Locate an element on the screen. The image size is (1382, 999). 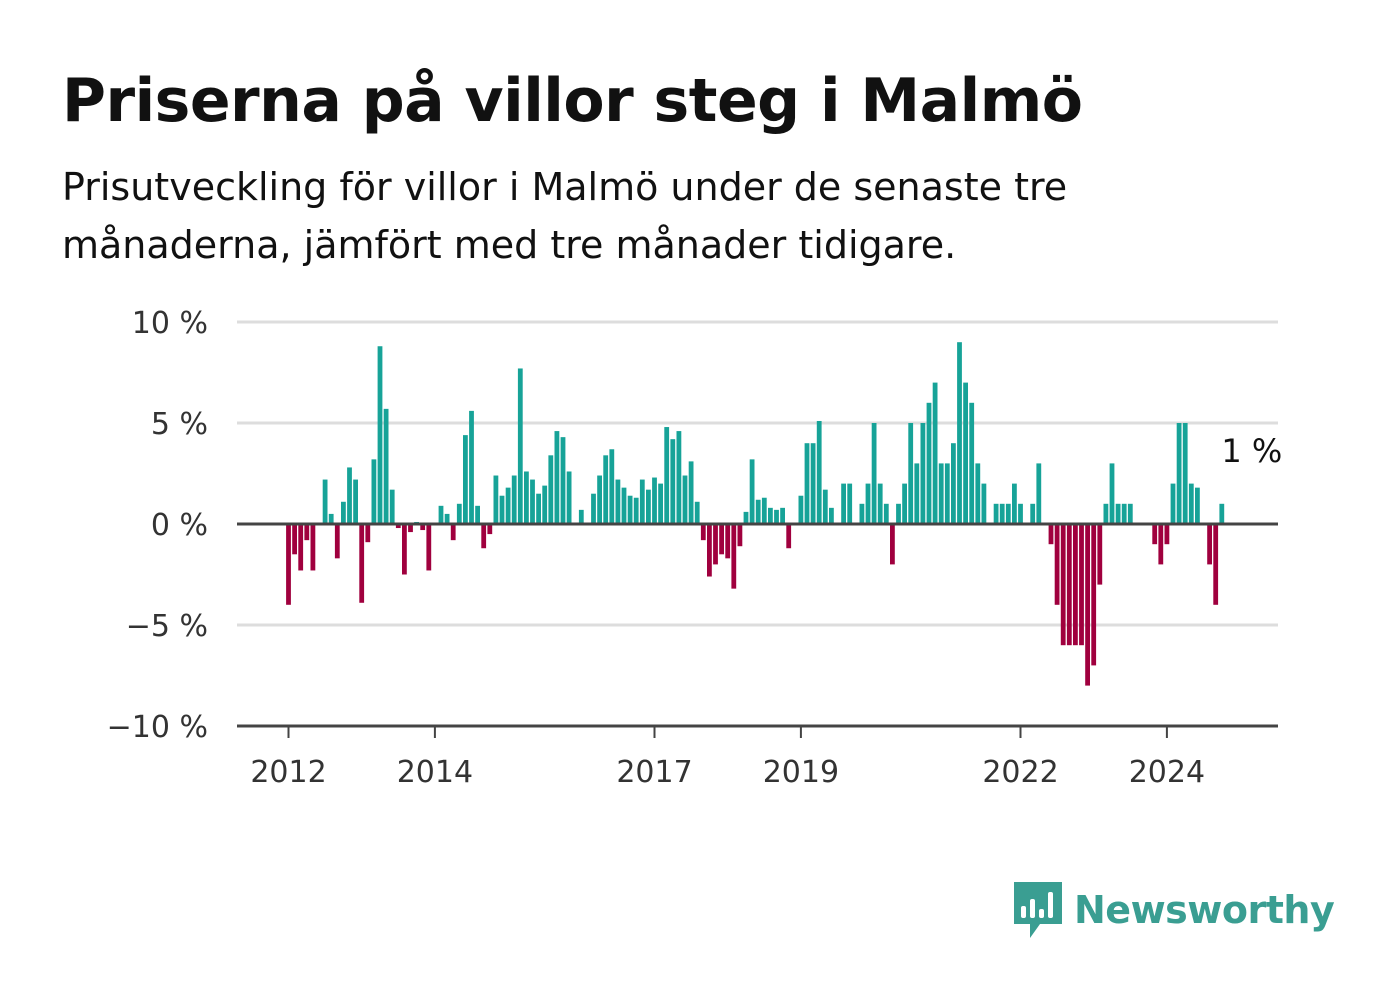
y-tick-label: 5 % is located at coordinates (179, 424).